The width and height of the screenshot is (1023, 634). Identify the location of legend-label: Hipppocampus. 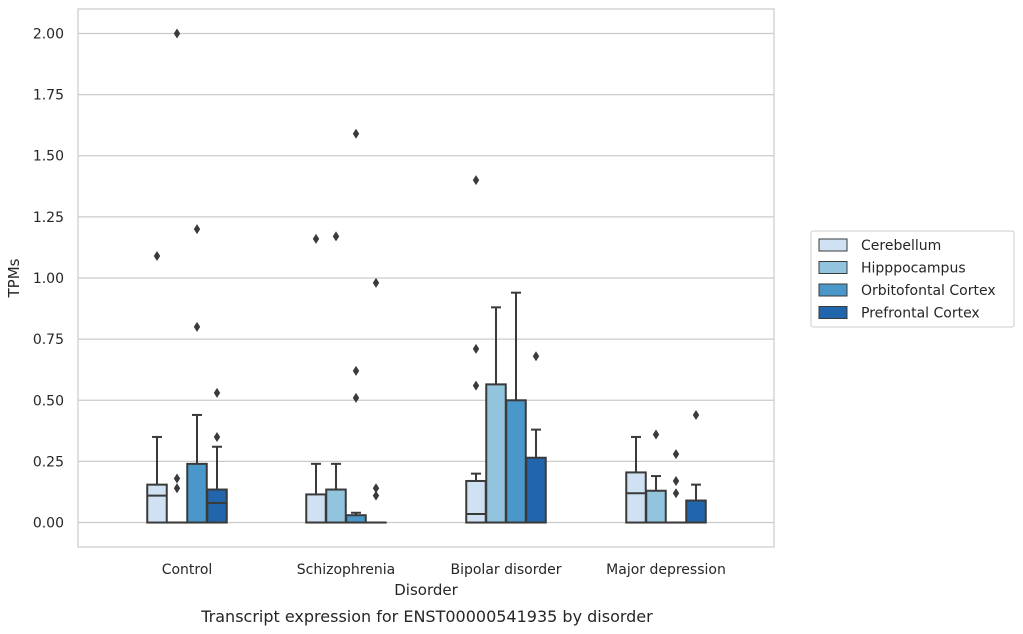
(913, 269).